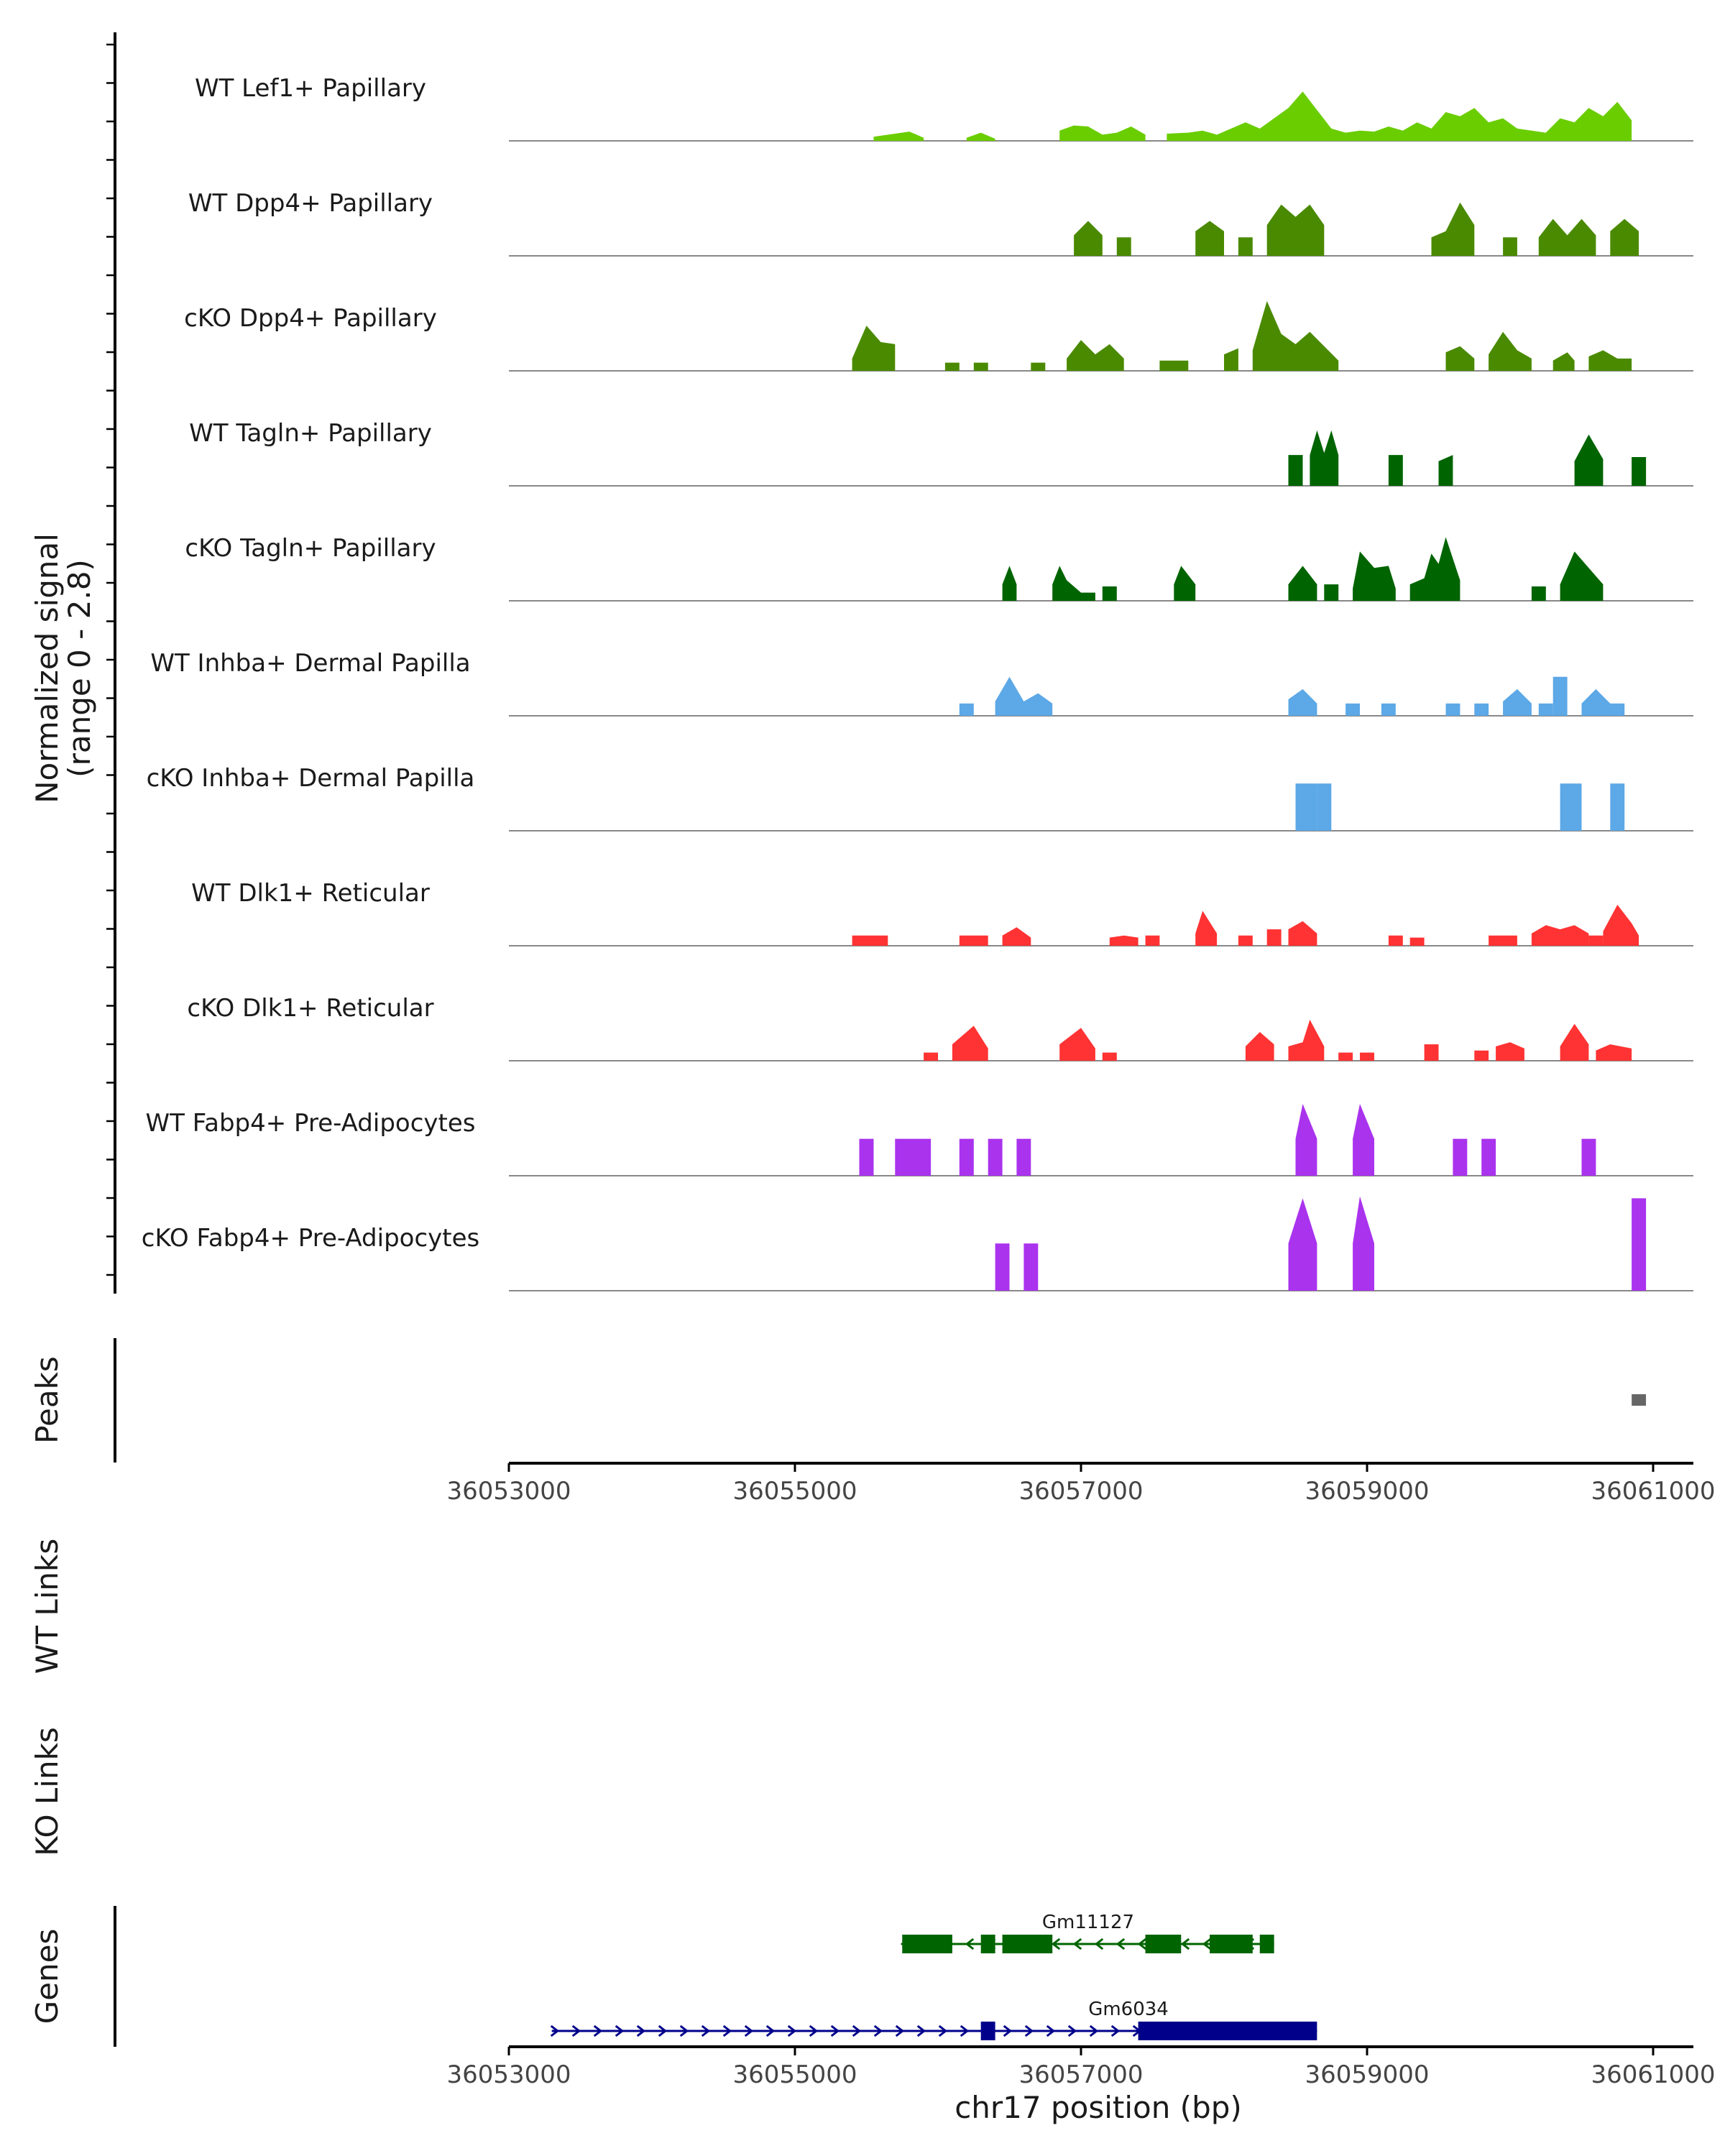 The image size is (1725, 2156). I want to click on track-10: WT Fabp4+ Pre-Adipocytes, so click(919, 1140).